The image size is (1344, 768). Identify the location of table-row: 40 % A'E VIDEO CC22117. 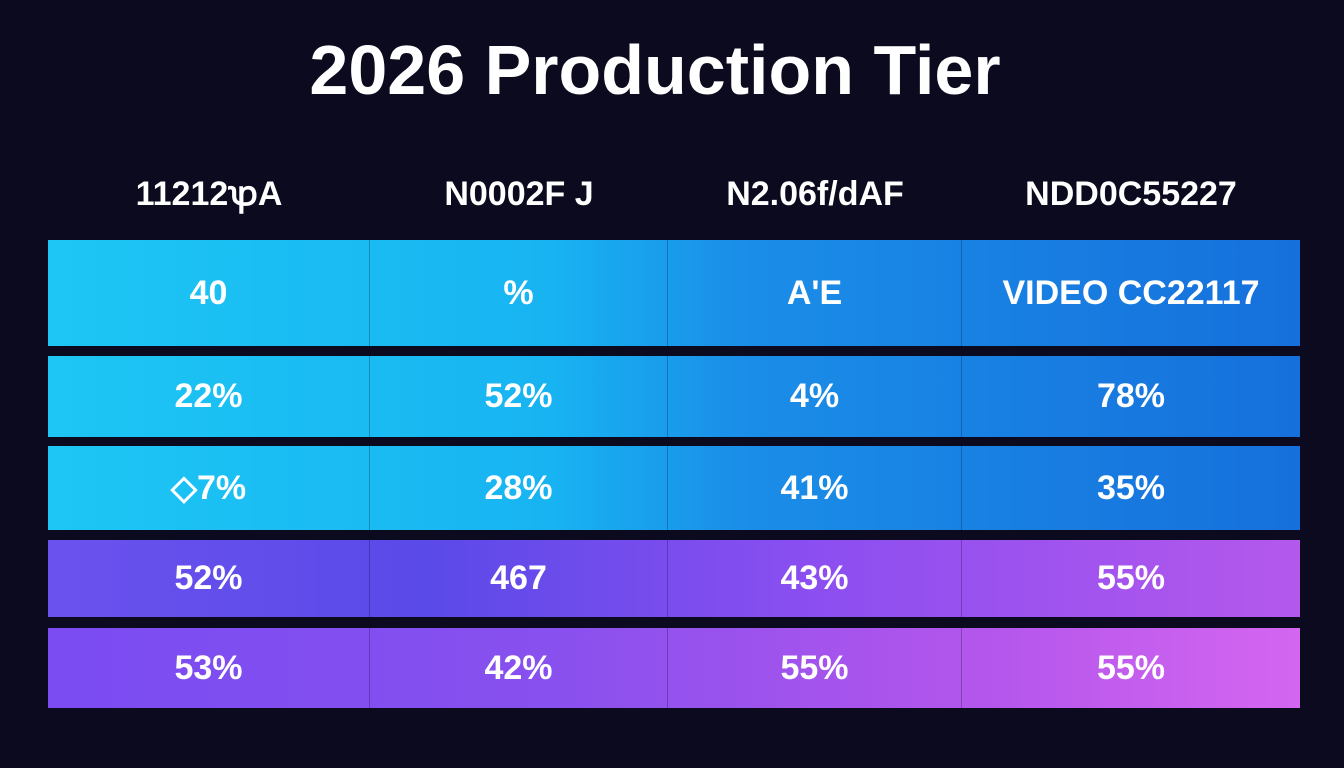
(674, 293).